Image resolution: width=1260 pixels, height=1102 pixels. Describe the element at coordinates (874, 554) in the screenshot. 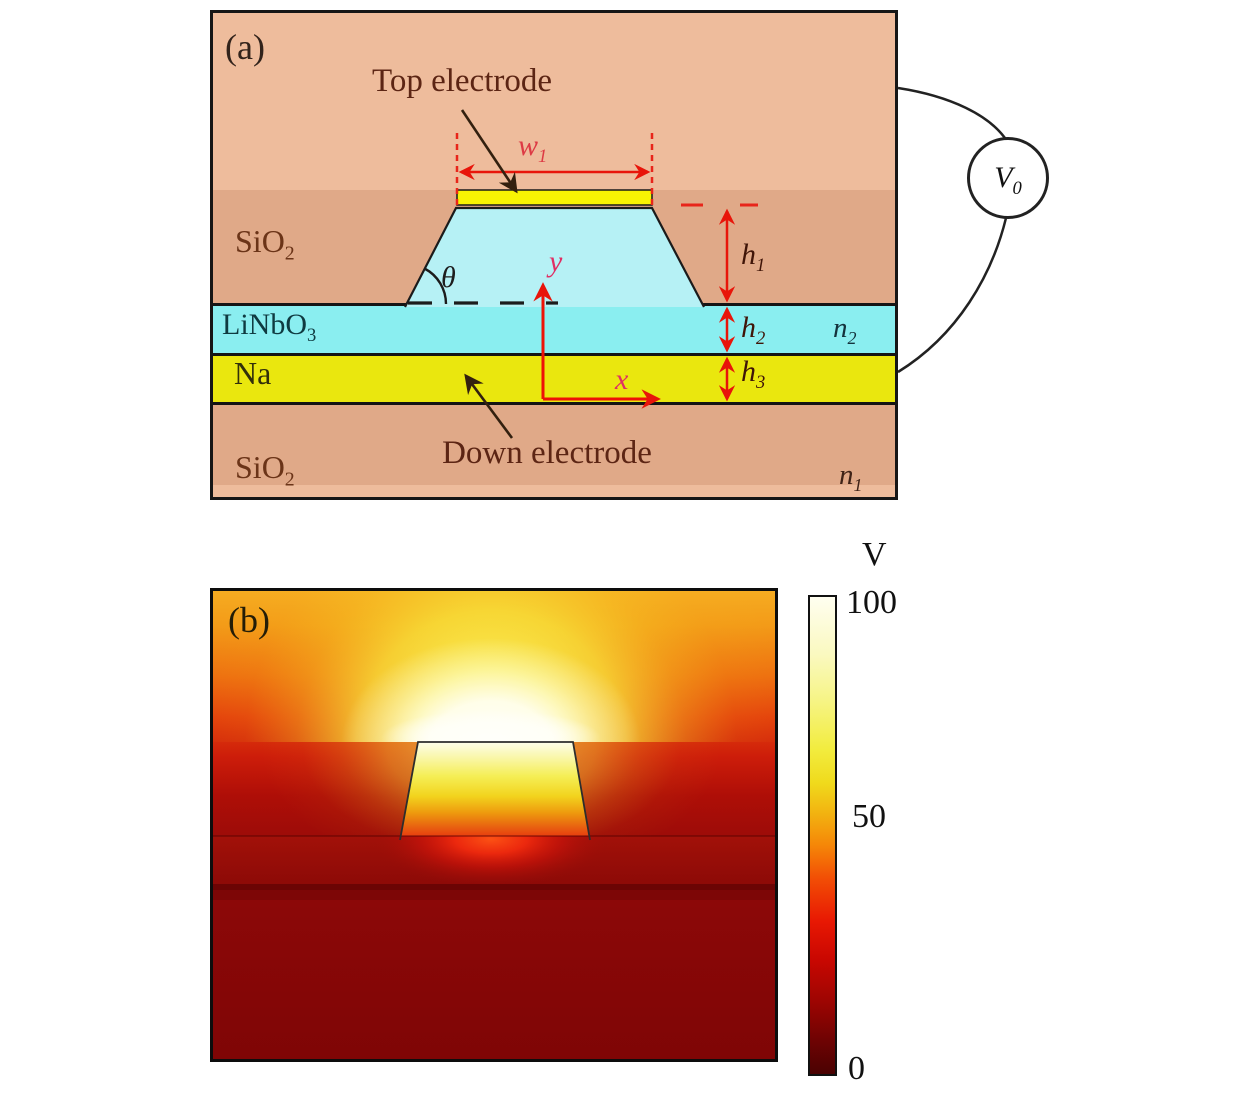

I see `colorbar-title: V` at that location.